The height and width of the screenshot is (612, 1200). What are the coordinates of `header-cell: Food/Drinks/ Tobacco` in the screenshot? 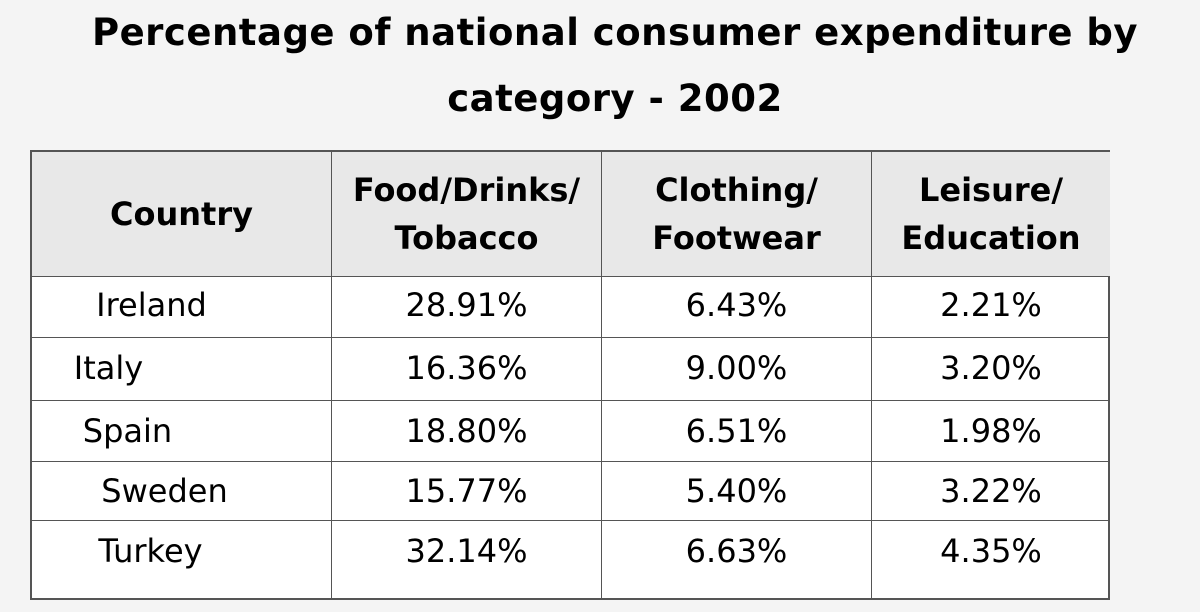 It's located at (467, 214).